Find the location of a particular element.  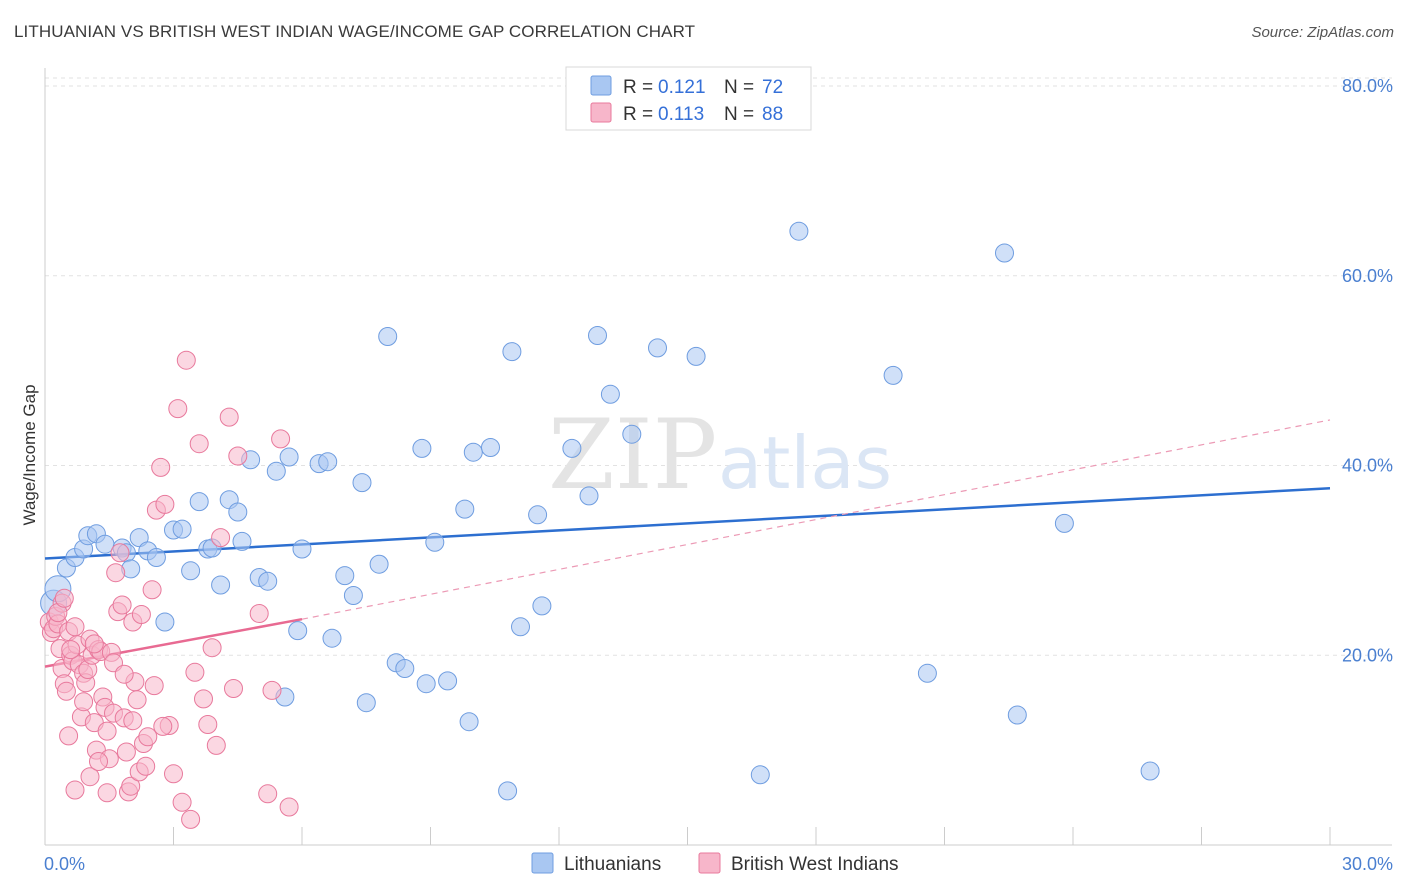

legend-n-label-lithuanians: N = is located at coordinates (739, 87).